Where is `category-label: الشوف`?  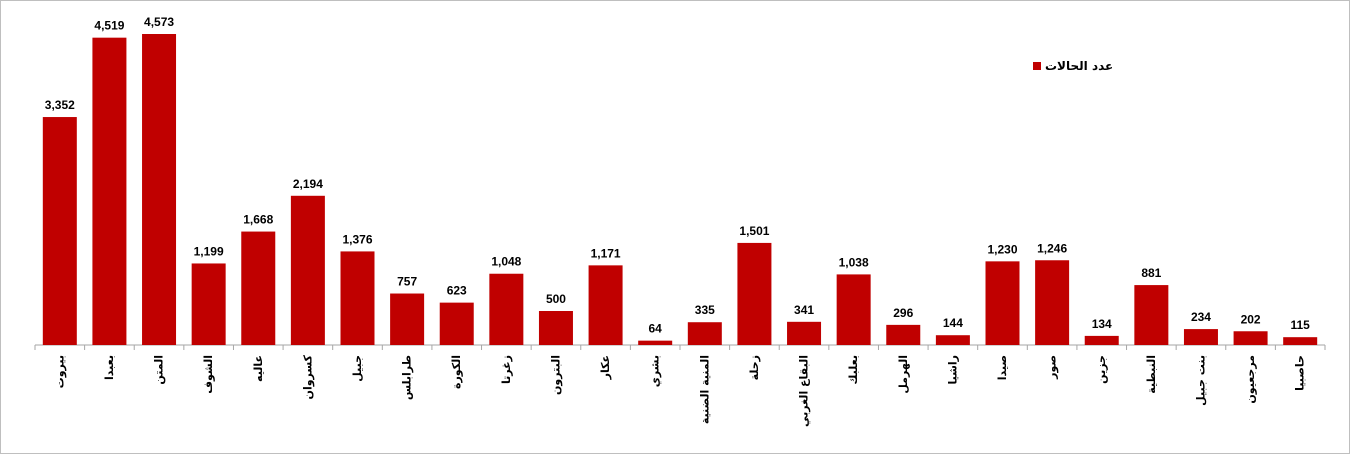 category-label: الشوف is located at coordinates (208, 374).